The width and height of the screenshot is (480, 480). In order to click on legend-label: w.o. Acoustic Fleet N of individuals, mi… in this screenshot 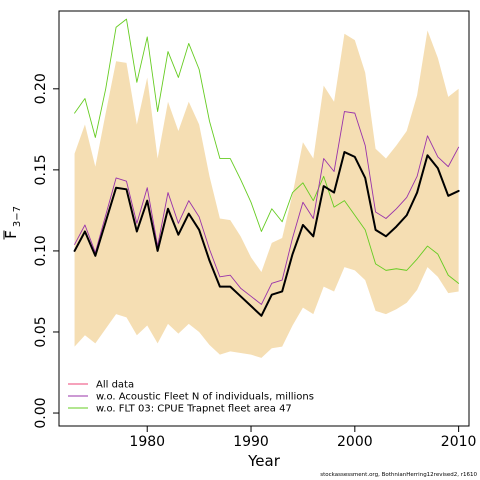, I will do `click(205, 397)`.